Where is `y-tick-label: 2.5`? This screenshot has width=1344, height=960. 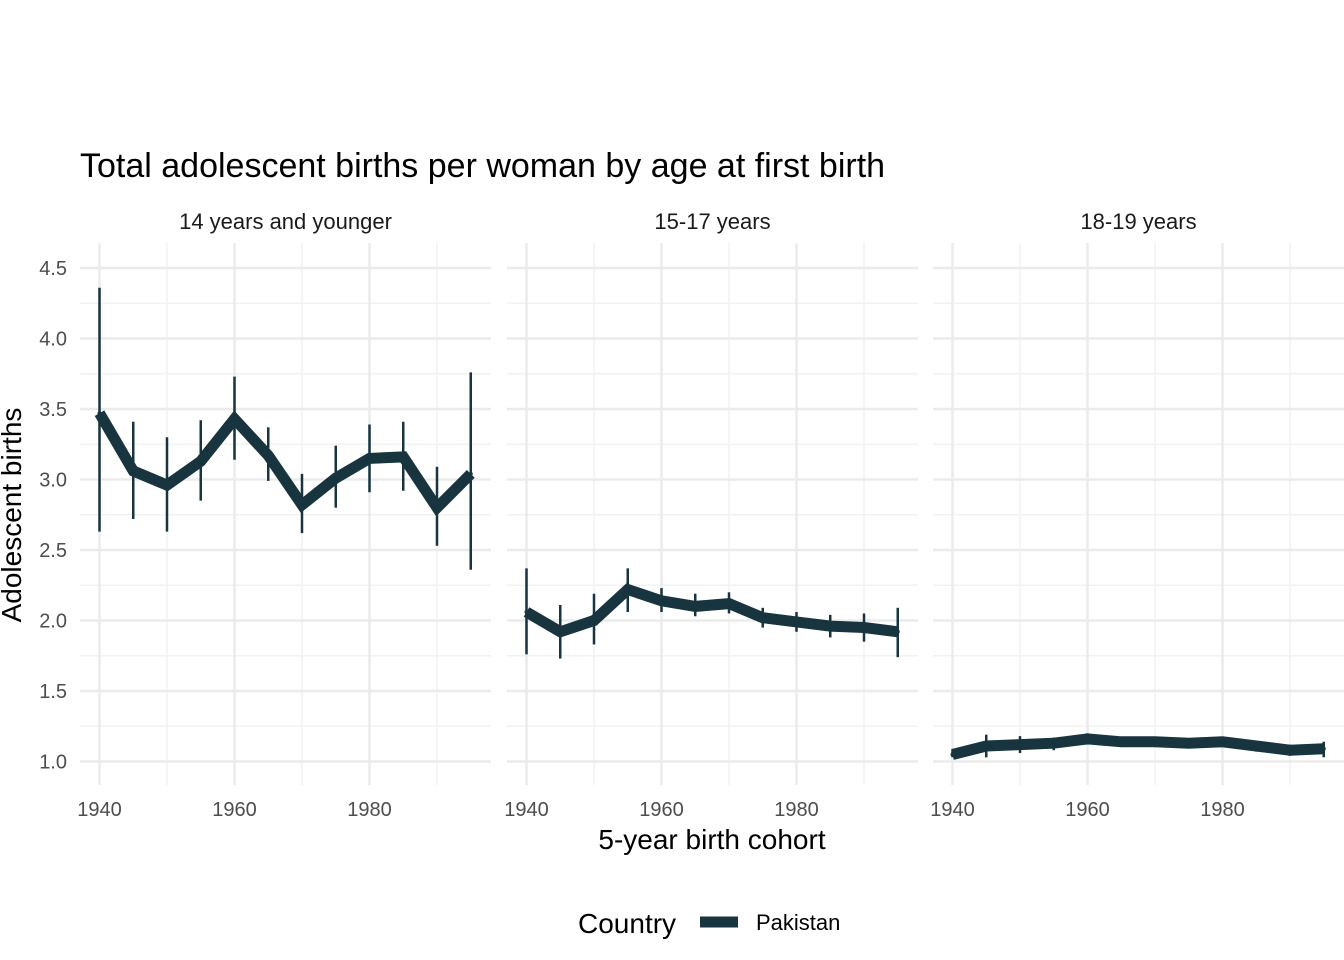
y-tick-label: 2.5 is located at coordinates (53, 551).